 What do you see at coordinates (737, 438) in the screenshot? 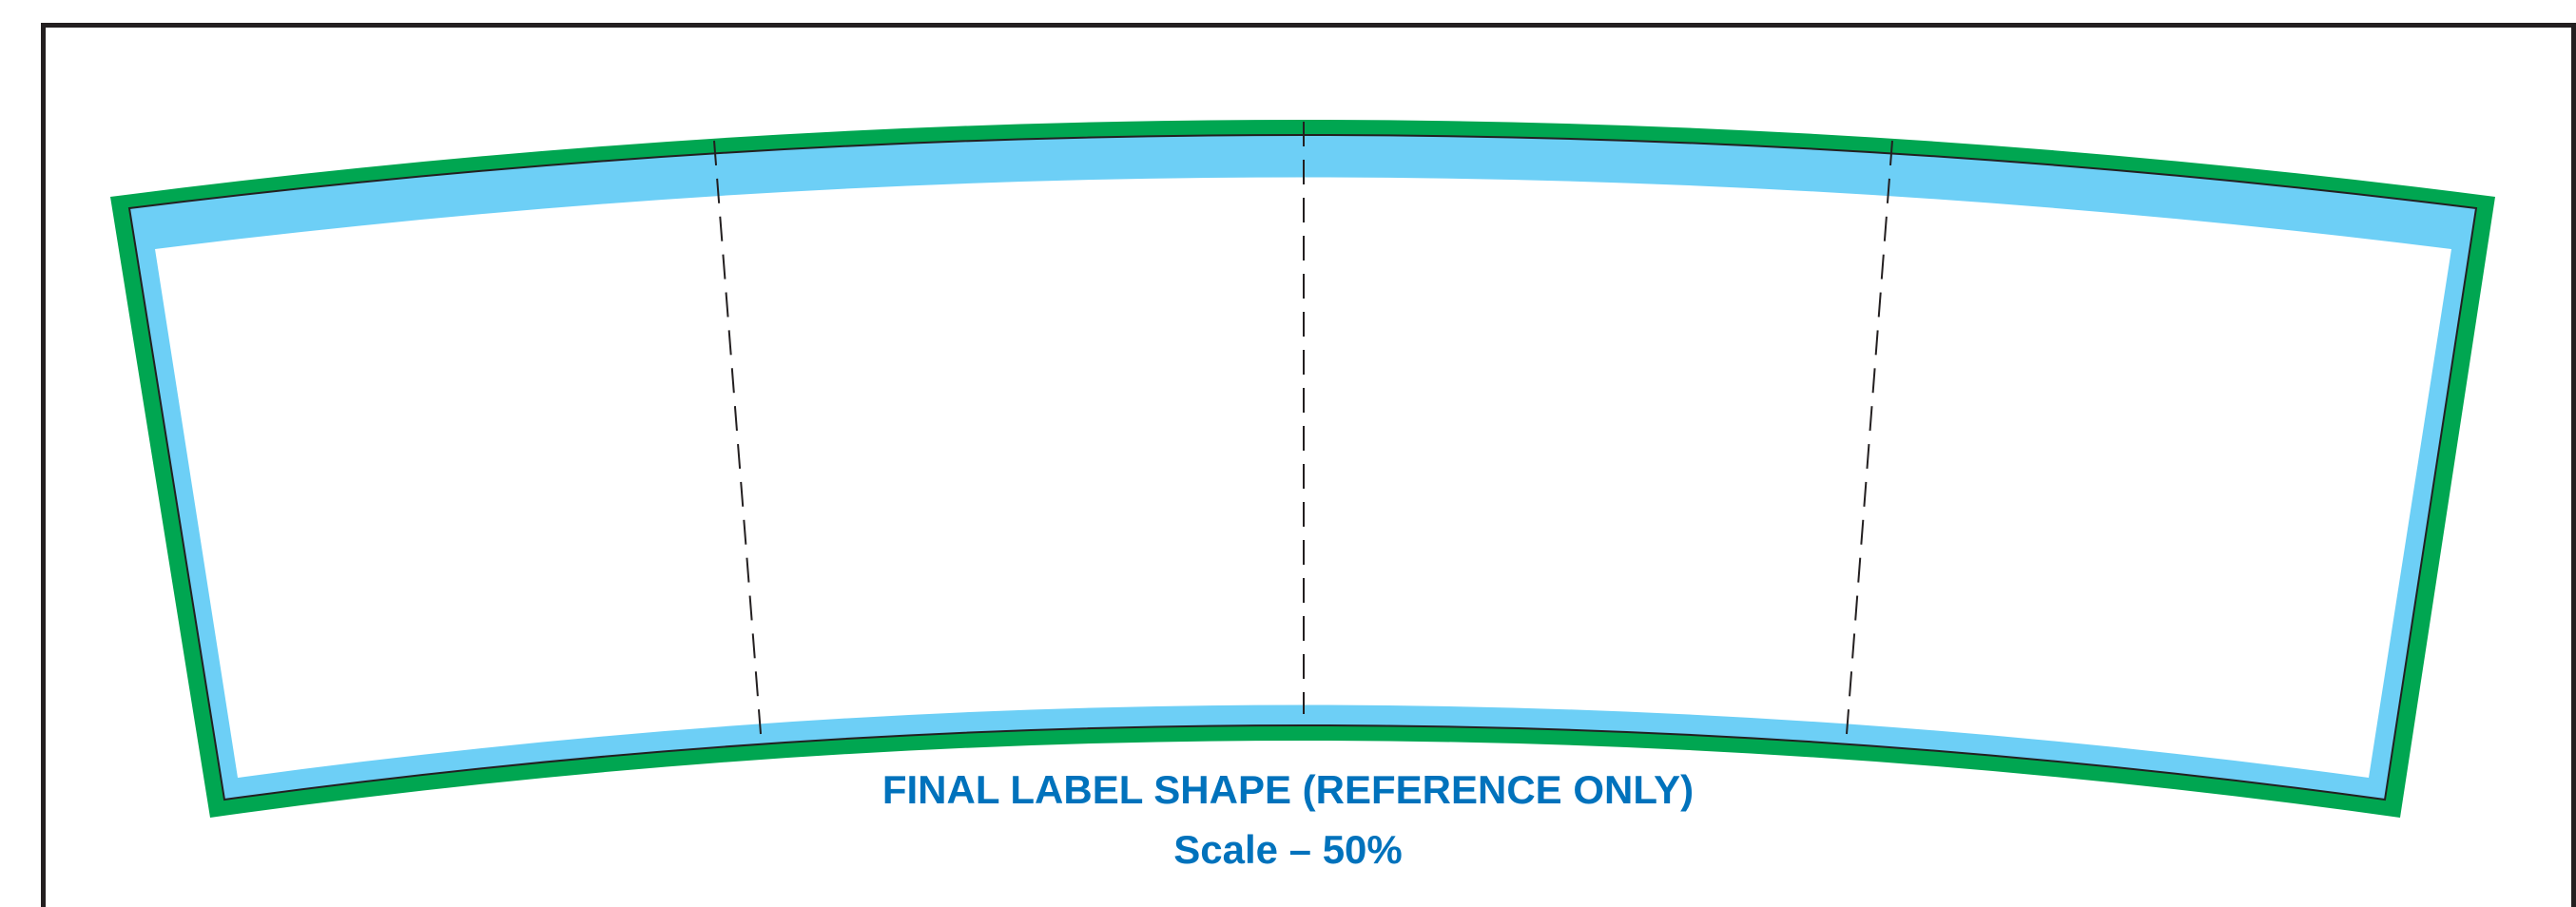
I see `fold-line-left` at bounding box center [737, 438].